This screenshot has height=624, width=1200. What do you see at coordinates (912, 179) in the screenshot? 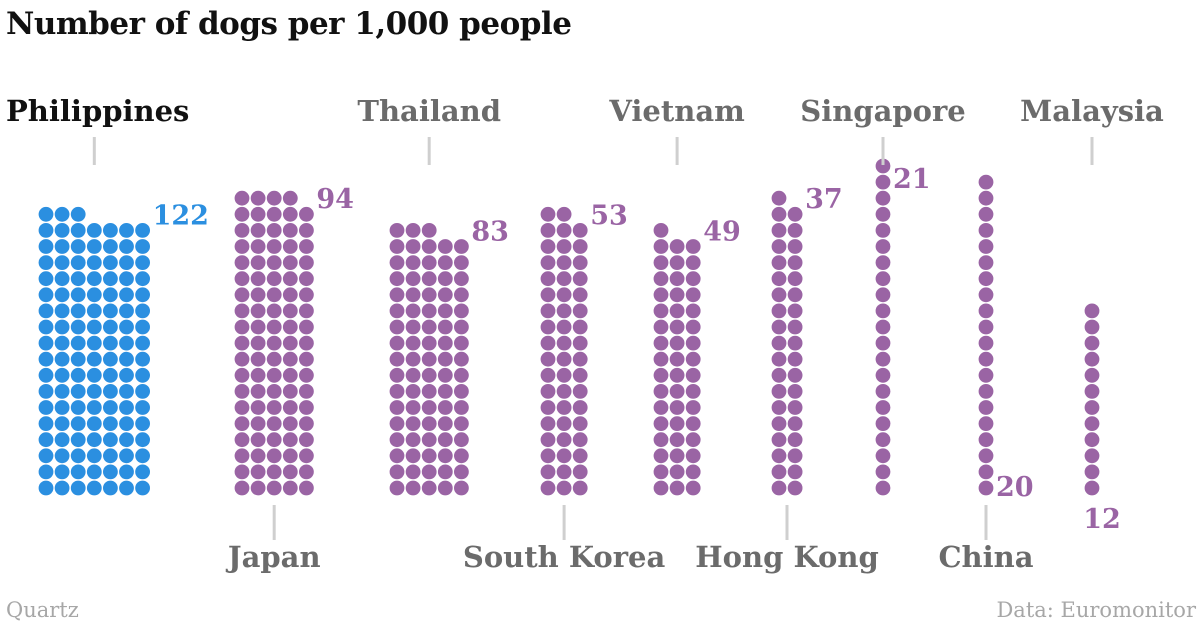
I see `value-label-singapore: 21` at bounding box center [912, 179].